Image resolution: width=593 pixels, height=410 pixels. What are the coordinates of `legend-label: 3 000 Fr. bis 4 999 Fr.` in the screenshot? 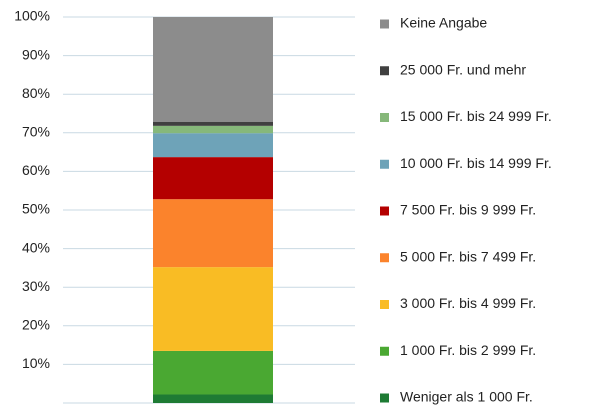 It's located at (468, 303).